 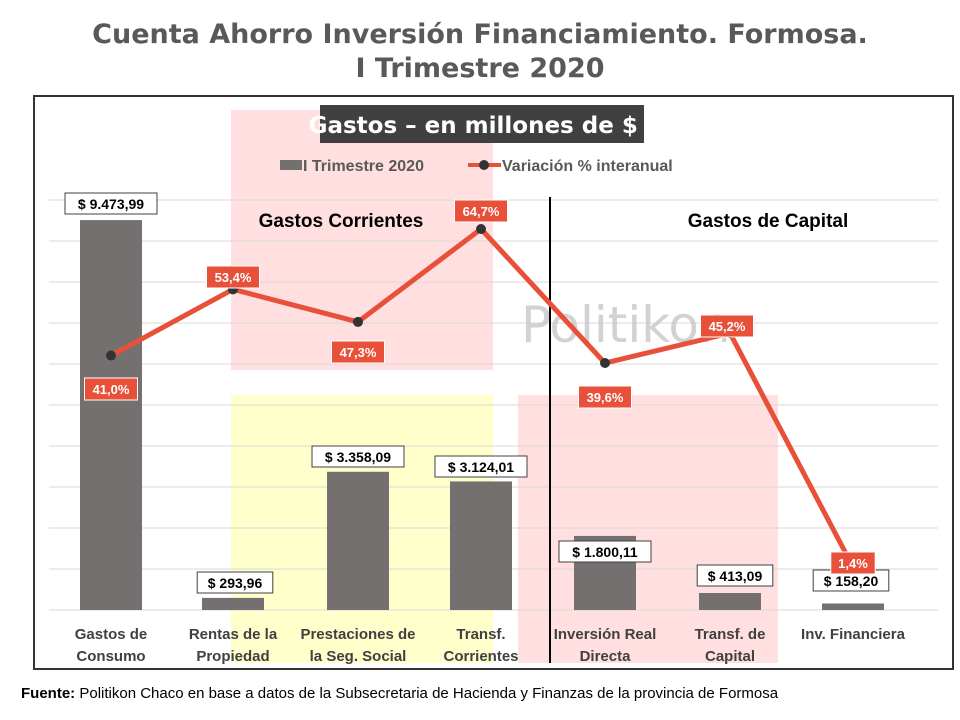 I want to click on category-label: Gastos de, so click(x=111, y=634).